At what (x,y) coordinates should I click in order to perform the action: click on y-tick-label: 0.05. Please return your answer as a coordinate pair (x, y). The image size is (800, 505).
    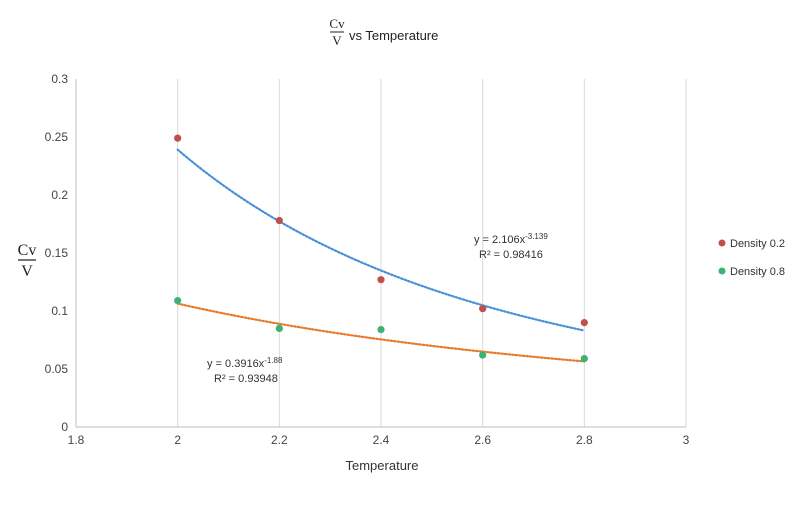
    Looking at the image, I should click on (57, 369).